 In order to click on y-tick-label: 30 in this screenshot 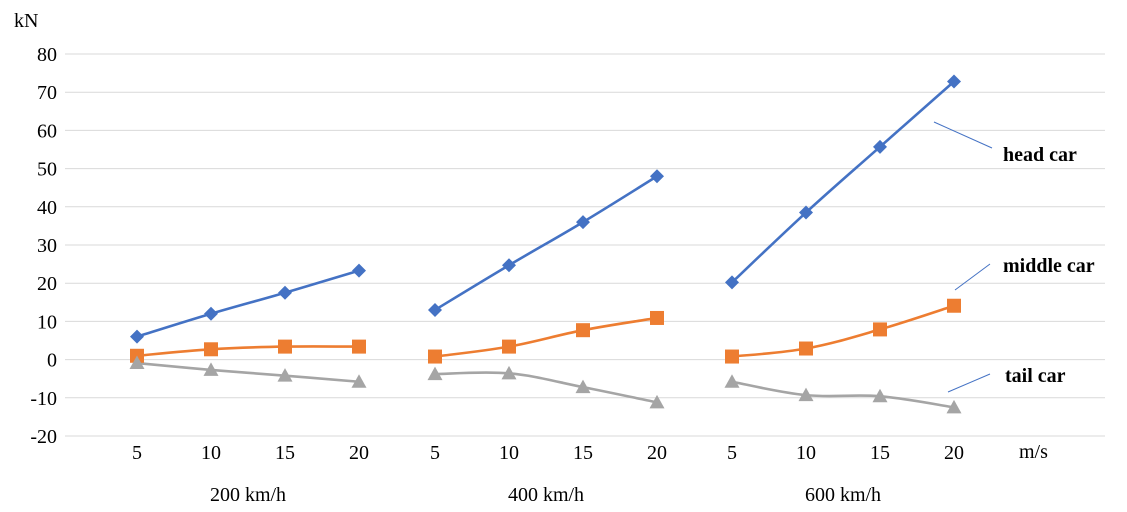, I will do `click(47, 246)`.